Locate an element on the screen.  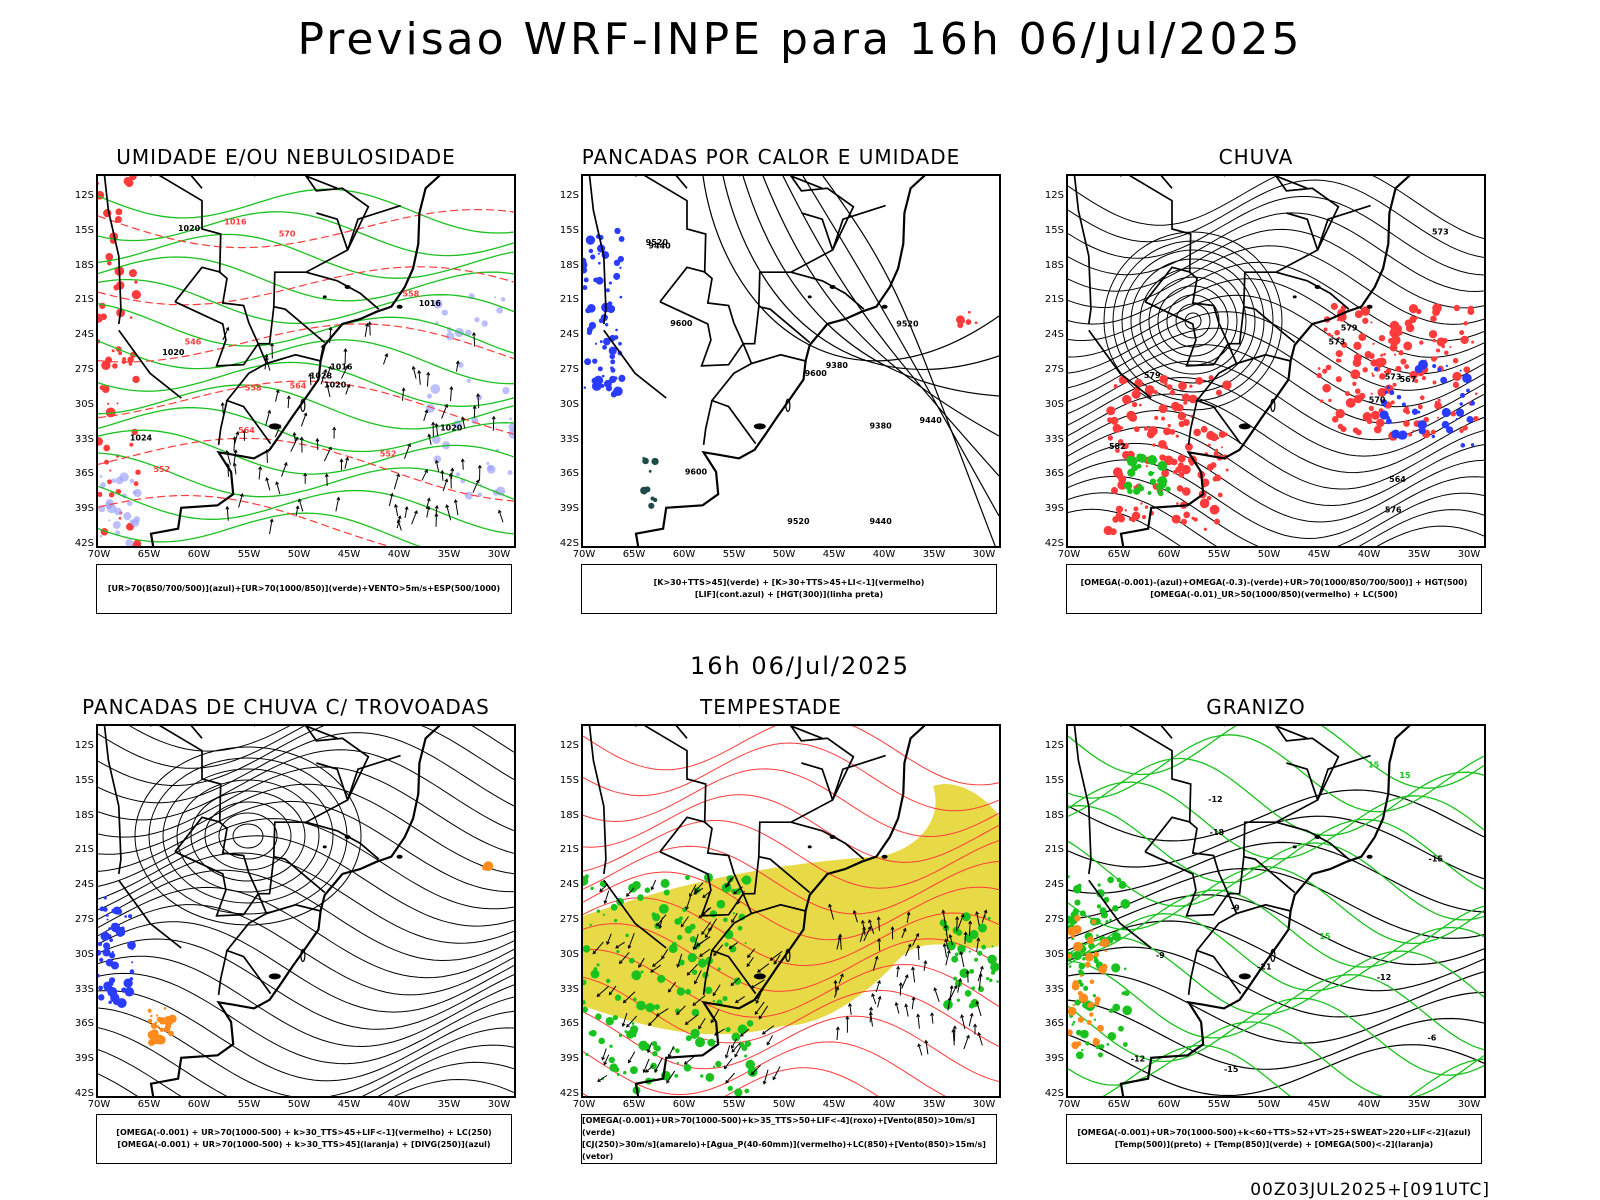
longitude-tick-label: 65W is located at coordinates (1119, 554).